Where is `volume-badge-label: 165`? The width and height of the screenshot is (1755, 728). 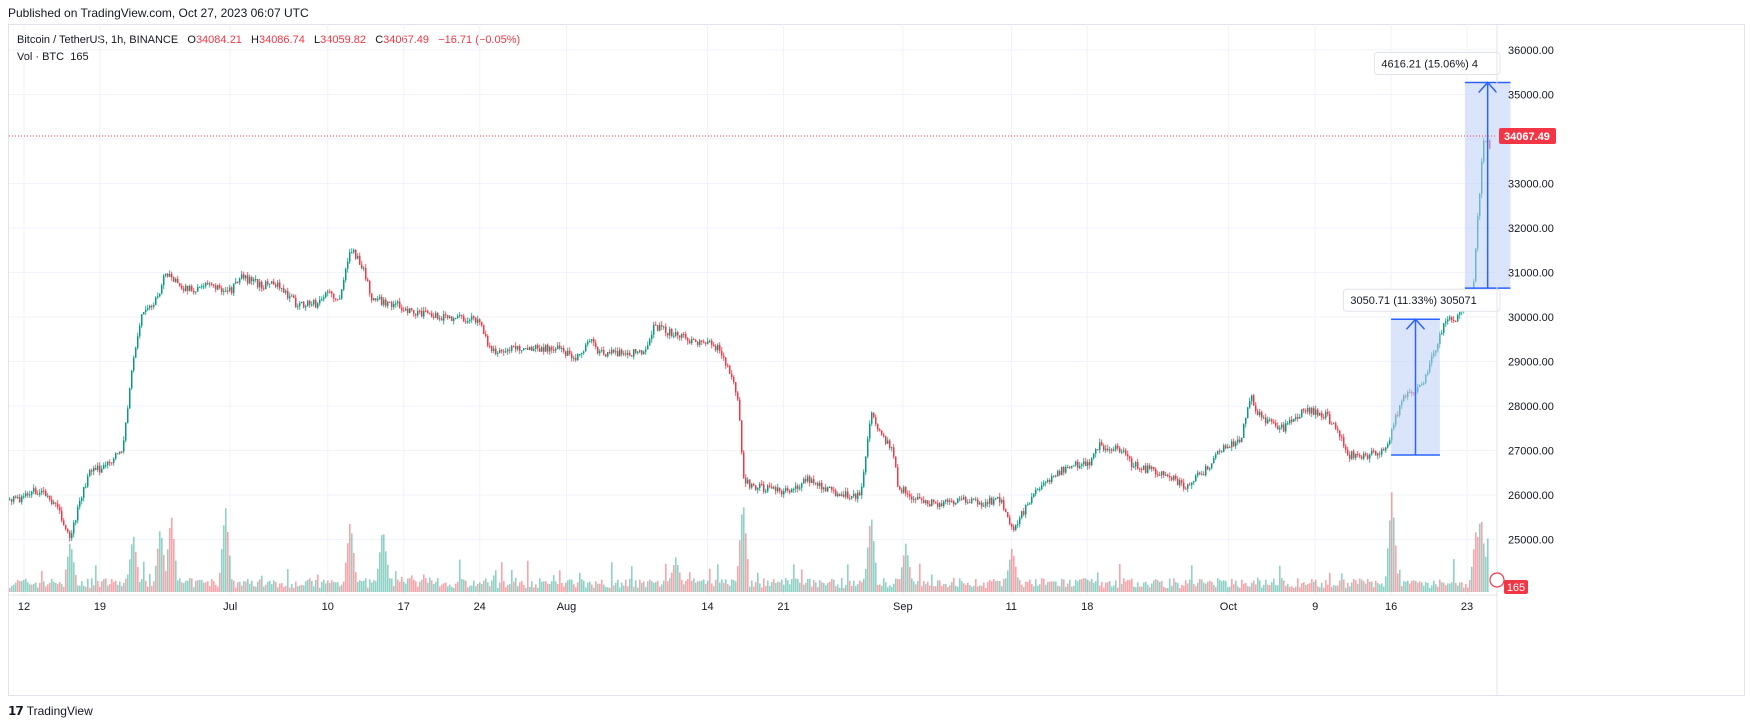
volume-badge-label: 165 is located at coordinates (1516, 588).